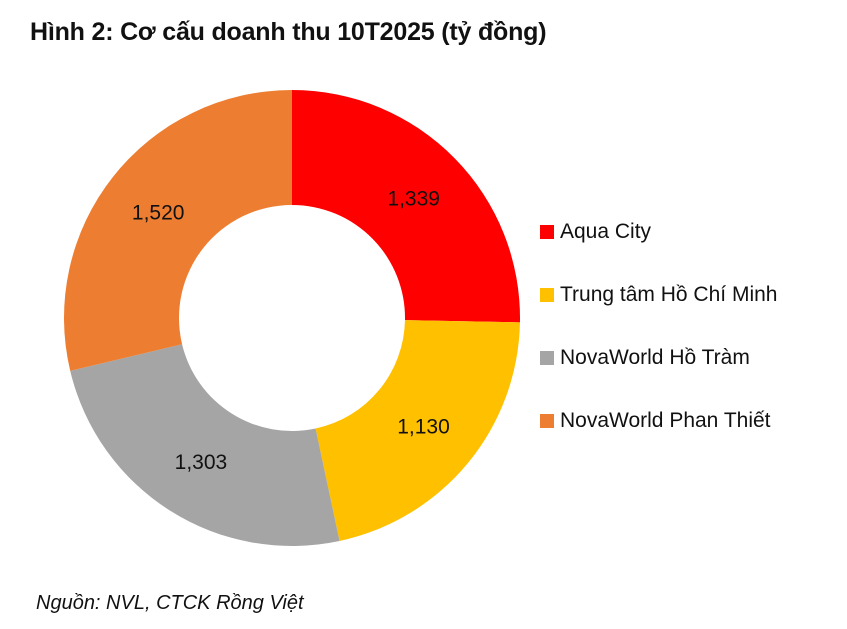 The width and height of the screenshot is (847, 629). What do you see at coordinates (606, 231) in the screenshot?
I see `legend-label: Aqua City` at bounding box center [606, 231].